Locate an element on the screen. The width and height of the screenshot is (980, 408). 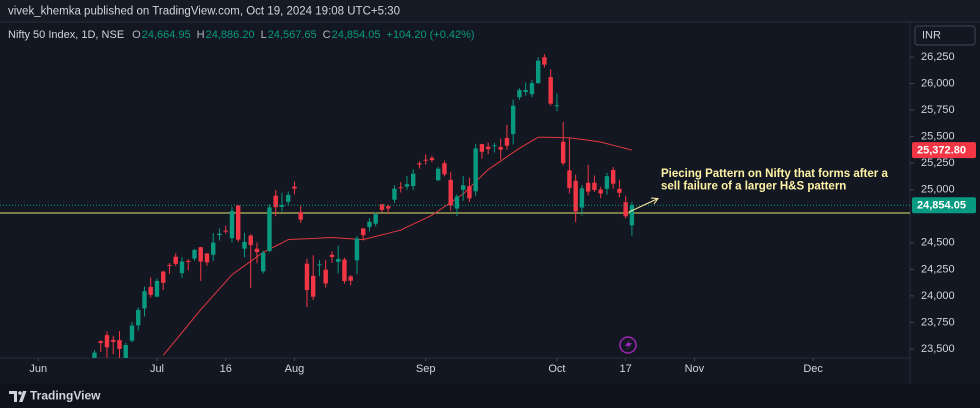
price-badge-label: 24,854.05 is located at coordinates (941, 206).